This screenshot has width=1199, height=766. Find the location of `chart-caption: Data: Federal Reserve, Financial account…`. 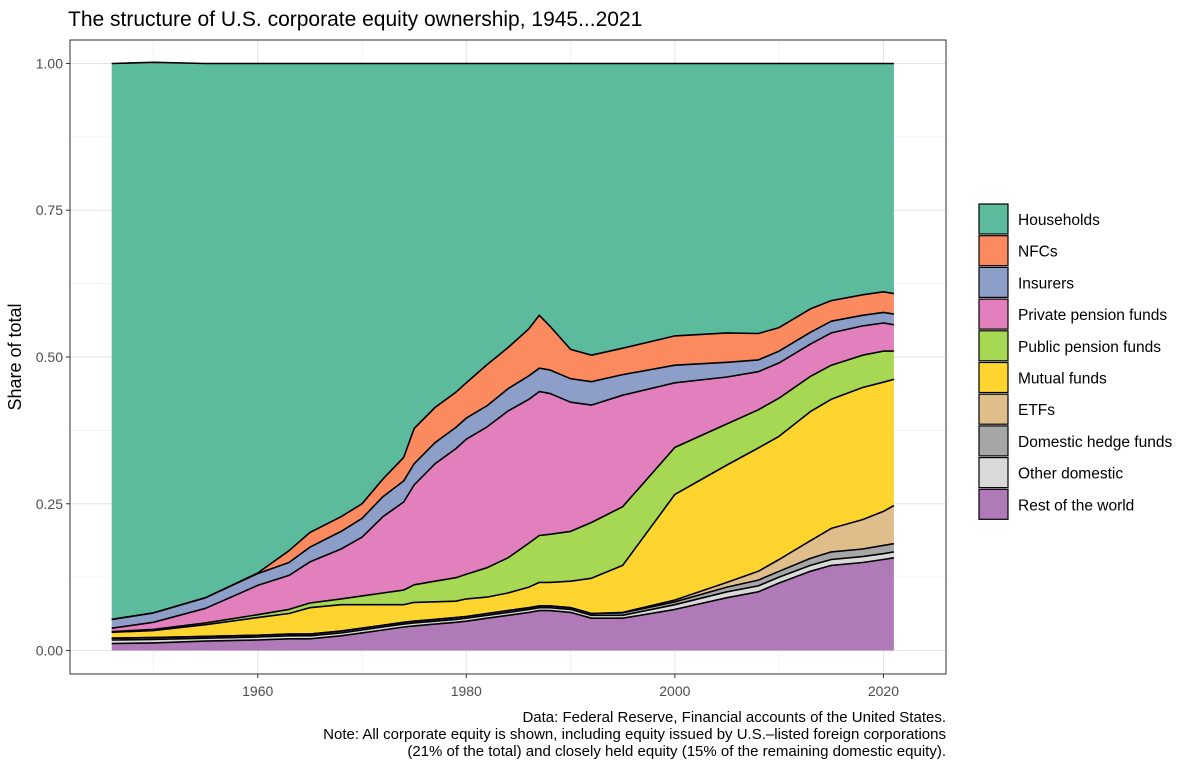

chart-caption: Data: Federal Reserve, Financial account… is located at coordinates (634, 734).